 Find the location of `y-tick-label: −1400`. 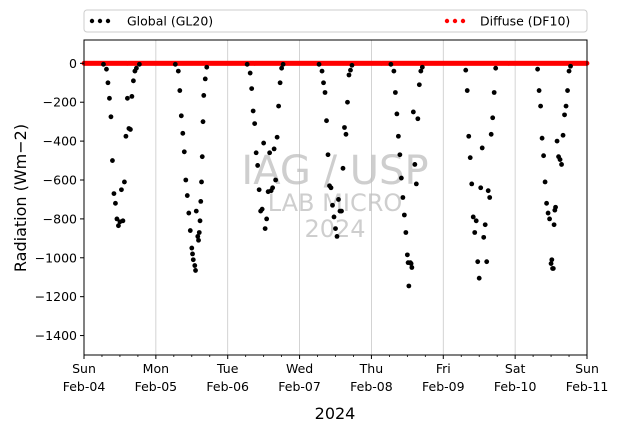

y-tick-label: −1400 is located at coordinates (56, 335).